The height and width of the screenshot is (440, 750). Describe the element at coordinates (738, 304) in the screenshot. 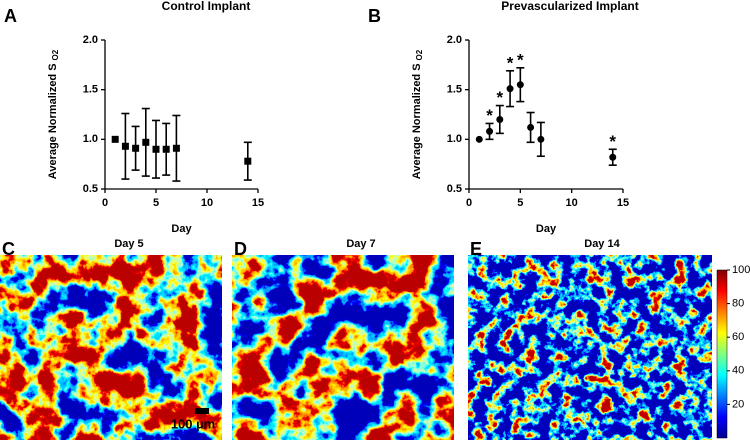

I see `colorbar-tick-label: 80` at that location.